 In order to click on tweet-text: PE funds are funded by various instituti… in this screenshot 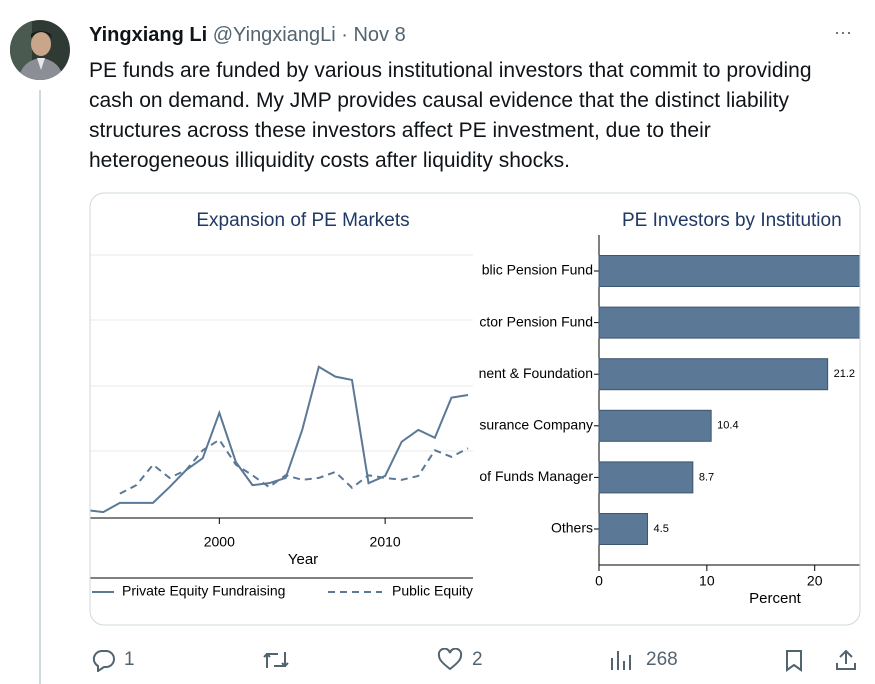, I will do `click(450, 115)`.